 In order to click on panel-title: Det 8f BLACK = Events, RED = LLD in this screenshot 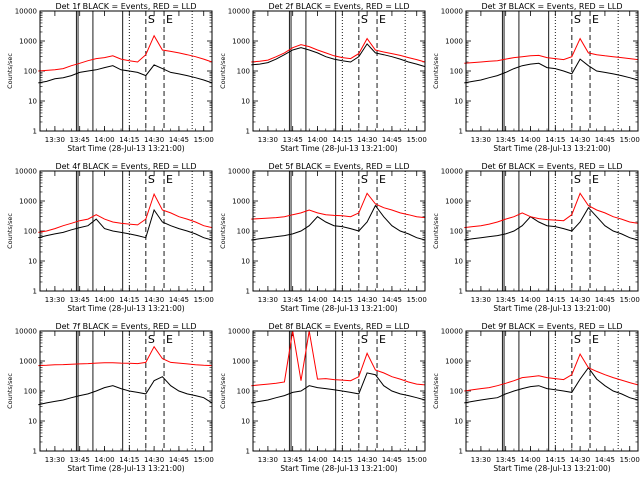, I will do `click(338, 326)`.